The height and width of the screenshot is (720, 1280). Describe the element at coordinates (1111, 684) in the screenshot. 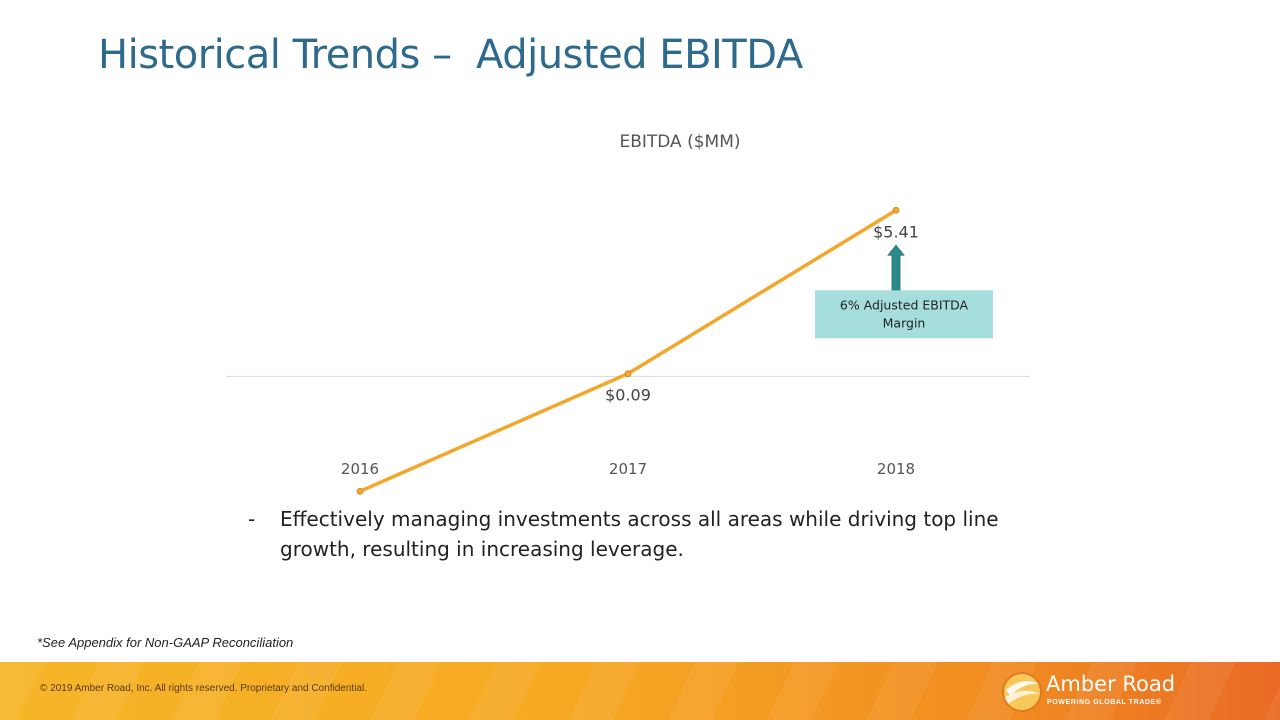

I see `logo-name: Amber Road` at that location.